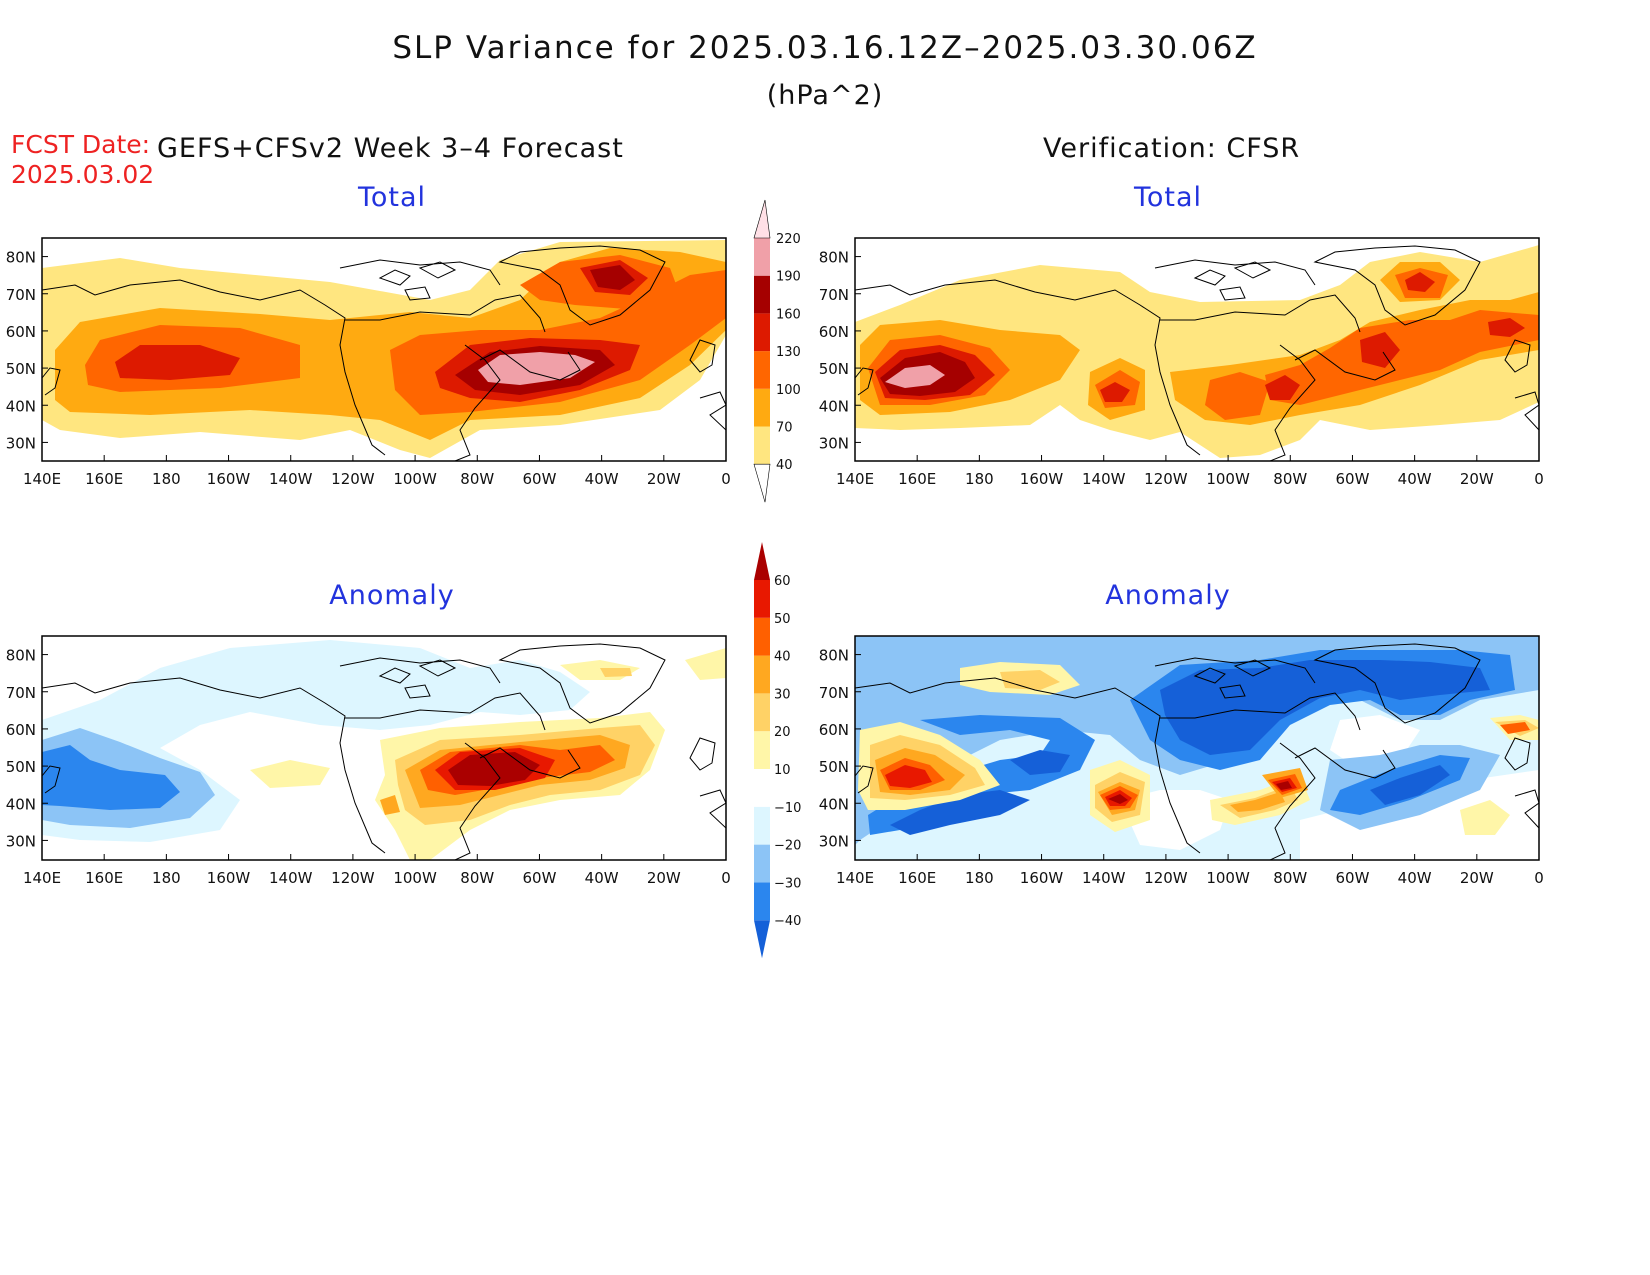  What do you see at coordinates (784, 465) in the screenshot?
I see `colorbar-label: 40` at bounding box center [784, 465].